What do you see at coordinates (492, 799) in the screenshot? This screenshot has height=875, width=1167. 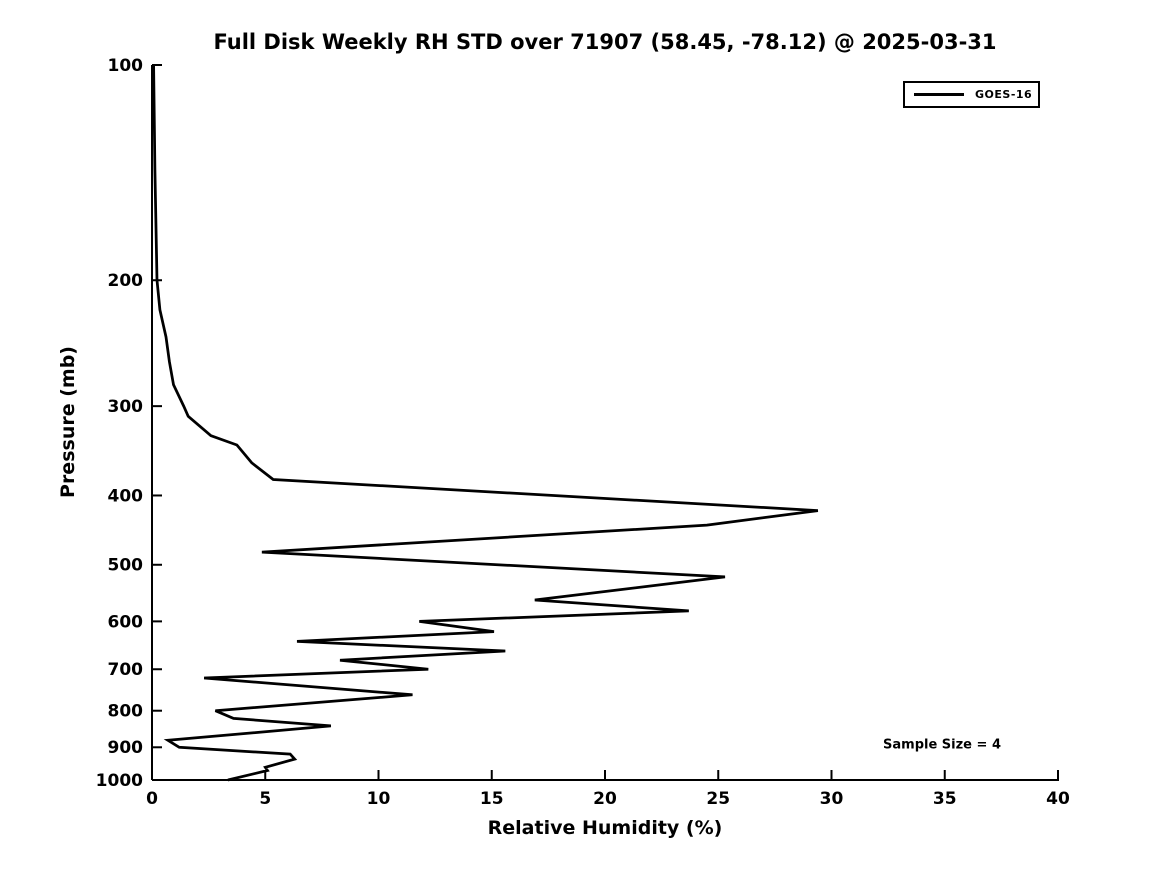 I see `svg-text: 15` at bounding box center [492, 799].